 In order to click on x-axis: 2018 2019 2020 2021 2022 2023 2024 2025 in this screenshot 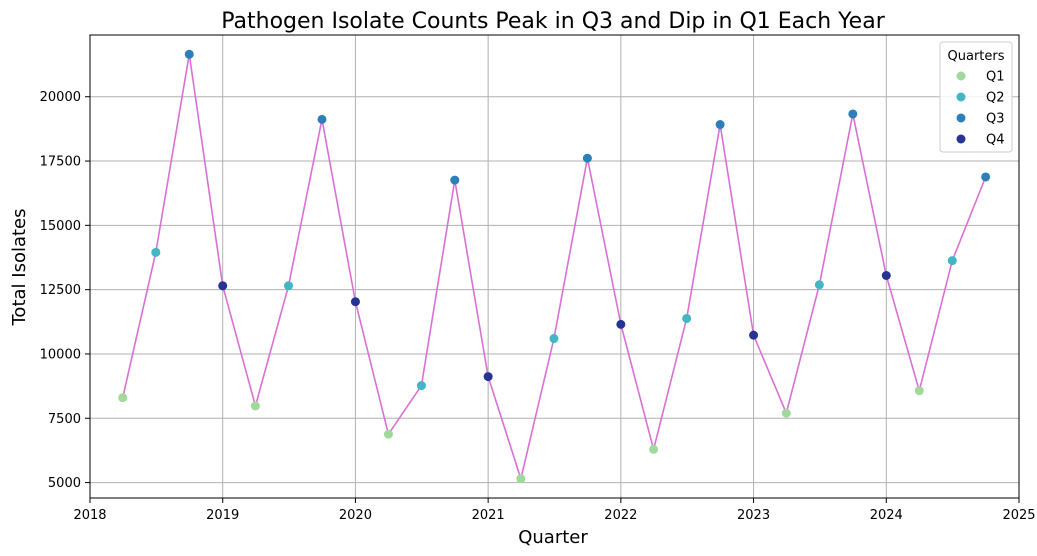, I will do `click(554, 510)`.